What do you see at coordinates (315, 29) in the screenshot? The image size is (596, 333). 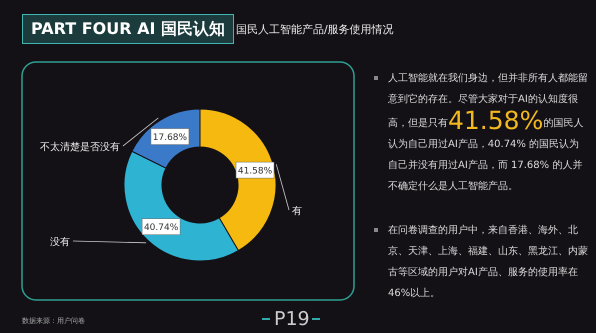 I see `chart-subtitle: 国民人工智能产品/服务使用情况` at bounding box center [315, 29].